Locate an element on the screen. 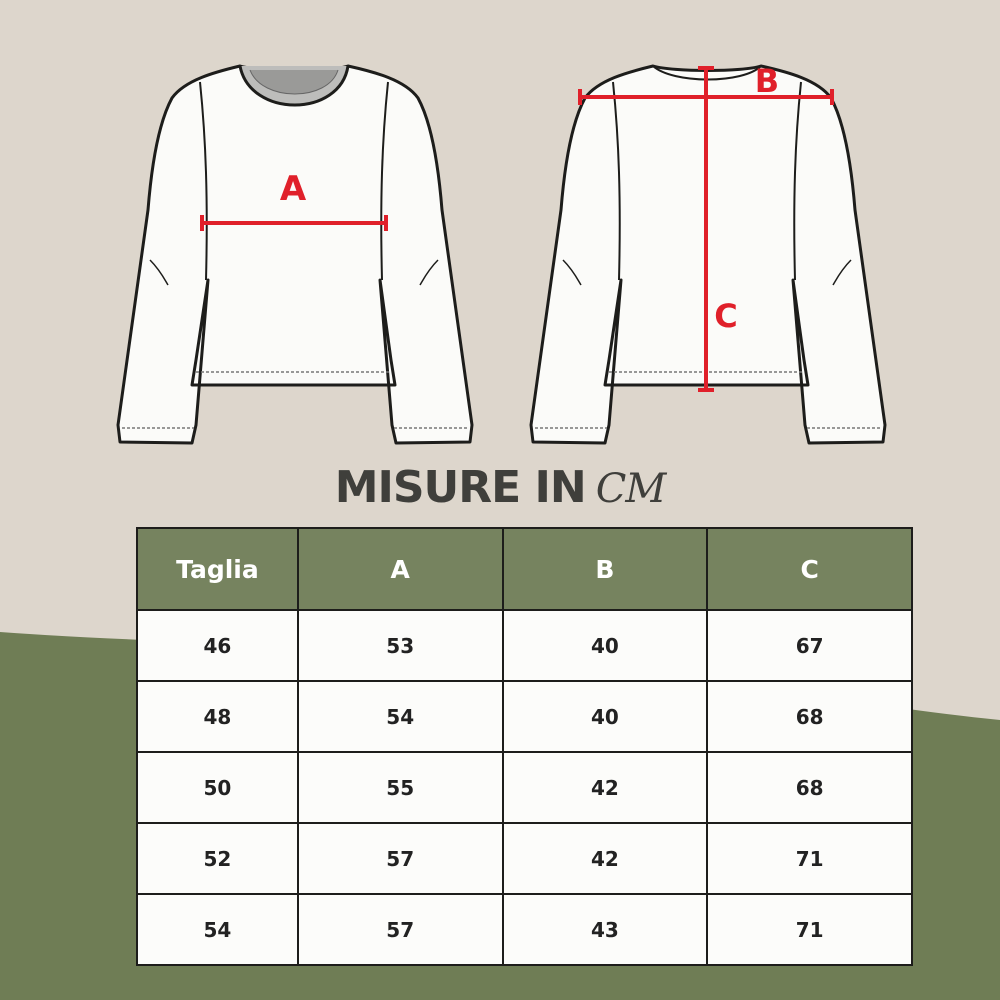 The width and height of the screenshot is (1000, 1000). table-row: 54 57 43 71 is located at coordinates (524, 929).